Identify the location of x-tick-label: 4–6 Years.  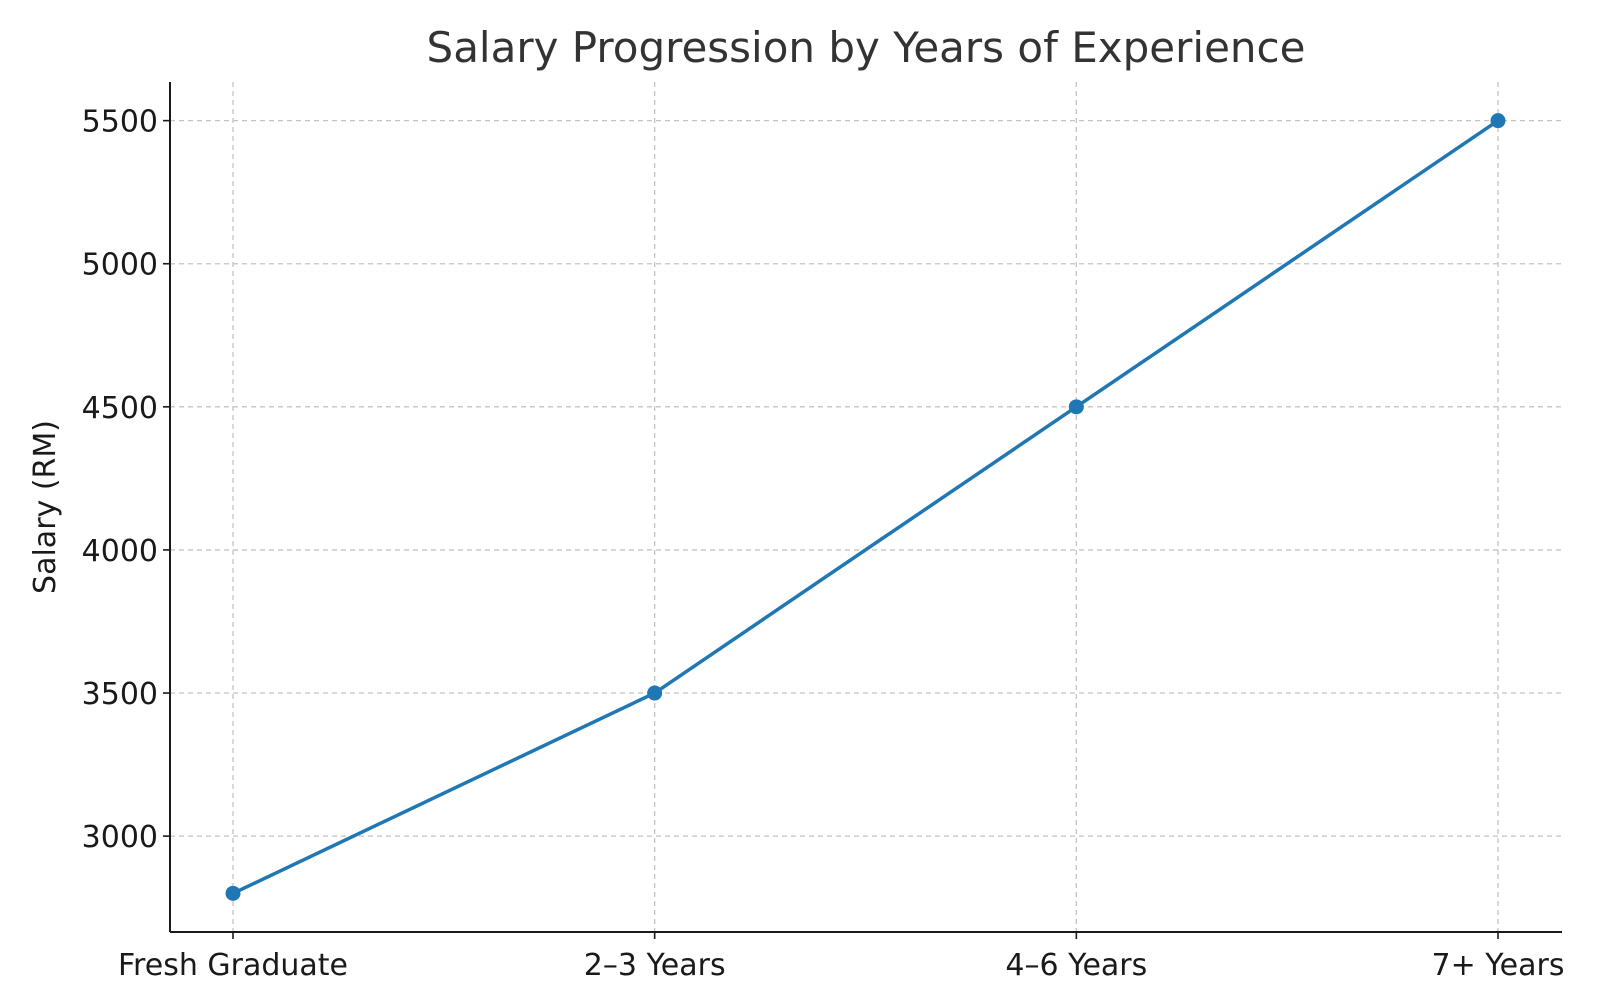
(1076, 965).